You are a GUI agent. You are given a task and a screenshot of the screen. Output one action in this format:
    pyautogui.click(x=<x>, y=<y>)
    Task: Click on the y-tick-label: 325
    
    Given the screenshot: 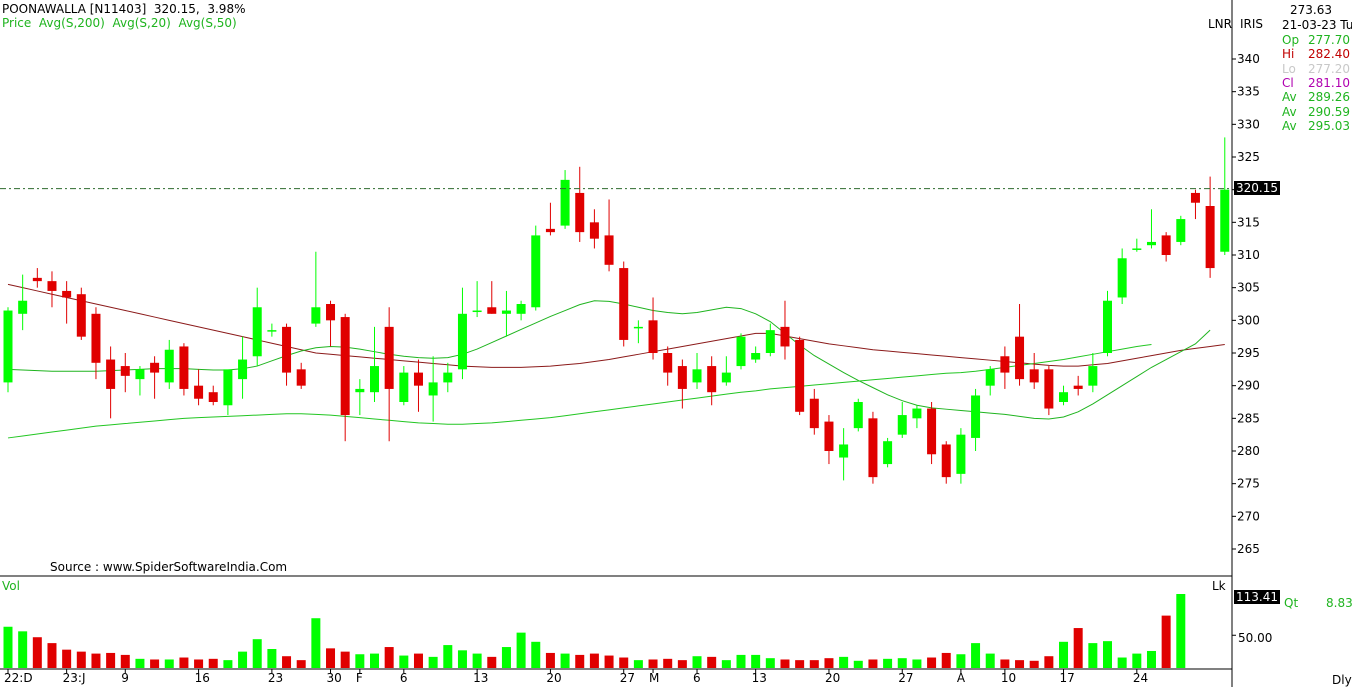 What is the action you would take?
    pyautogui.click(x=1248, y=157)
    